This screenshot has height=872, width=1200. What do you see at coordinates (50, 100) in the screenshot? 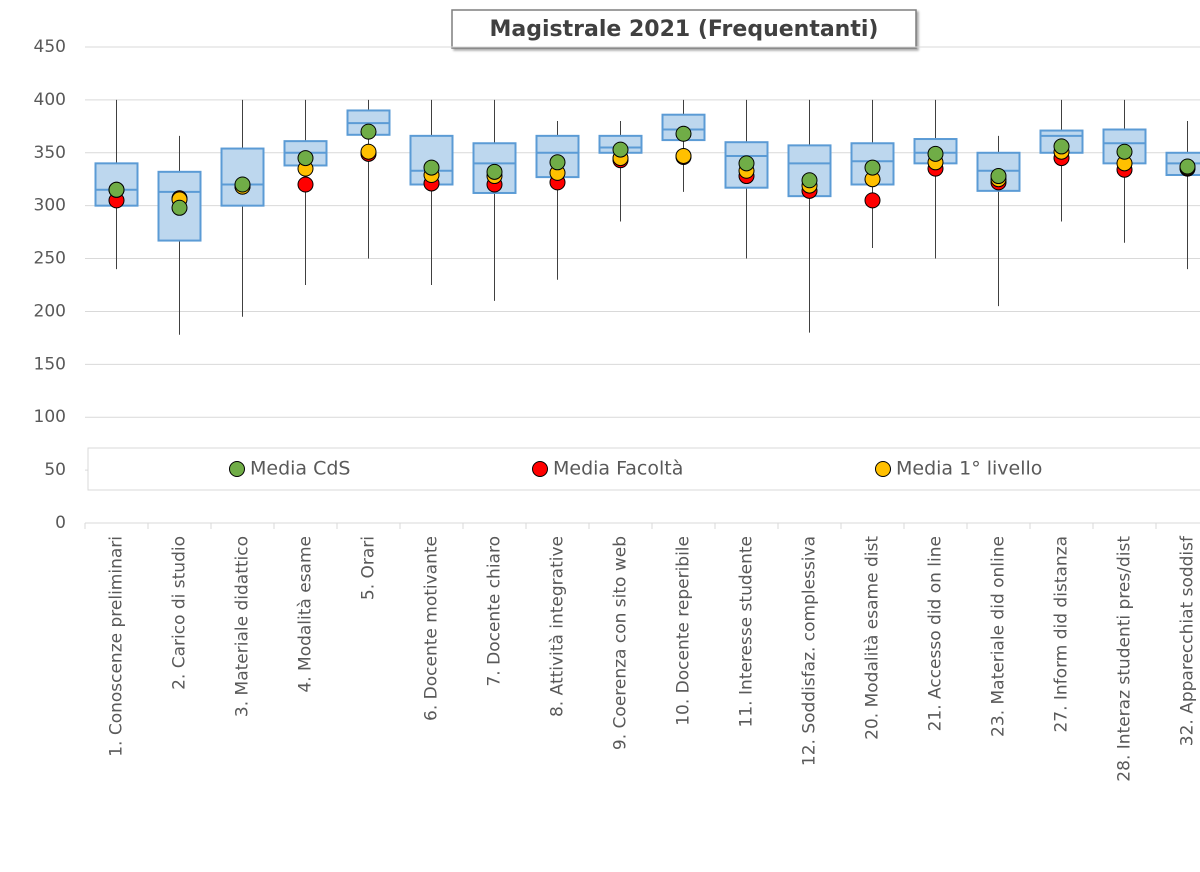
I see `y-tick-label: 400` at bounding box center [50, 100].